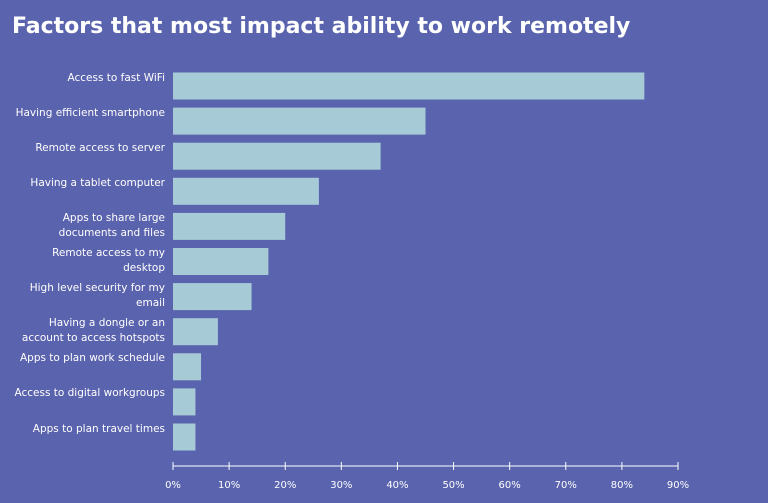  I want to click on x-tick-label: 20%, so click(285, 485).